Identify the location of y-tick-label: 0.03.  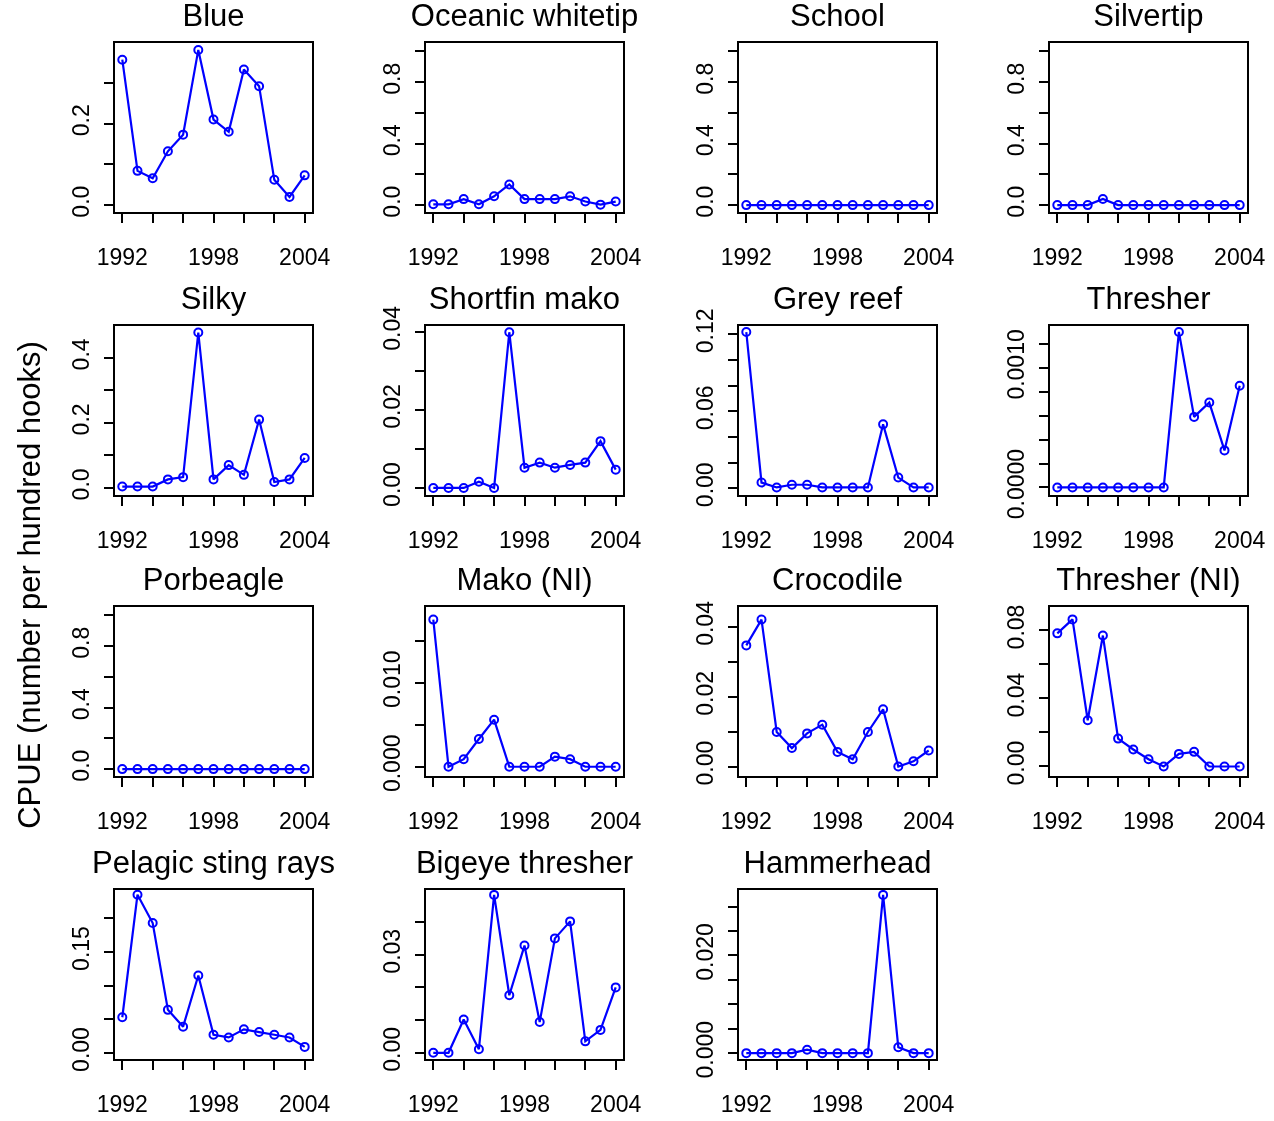
(391, 951).